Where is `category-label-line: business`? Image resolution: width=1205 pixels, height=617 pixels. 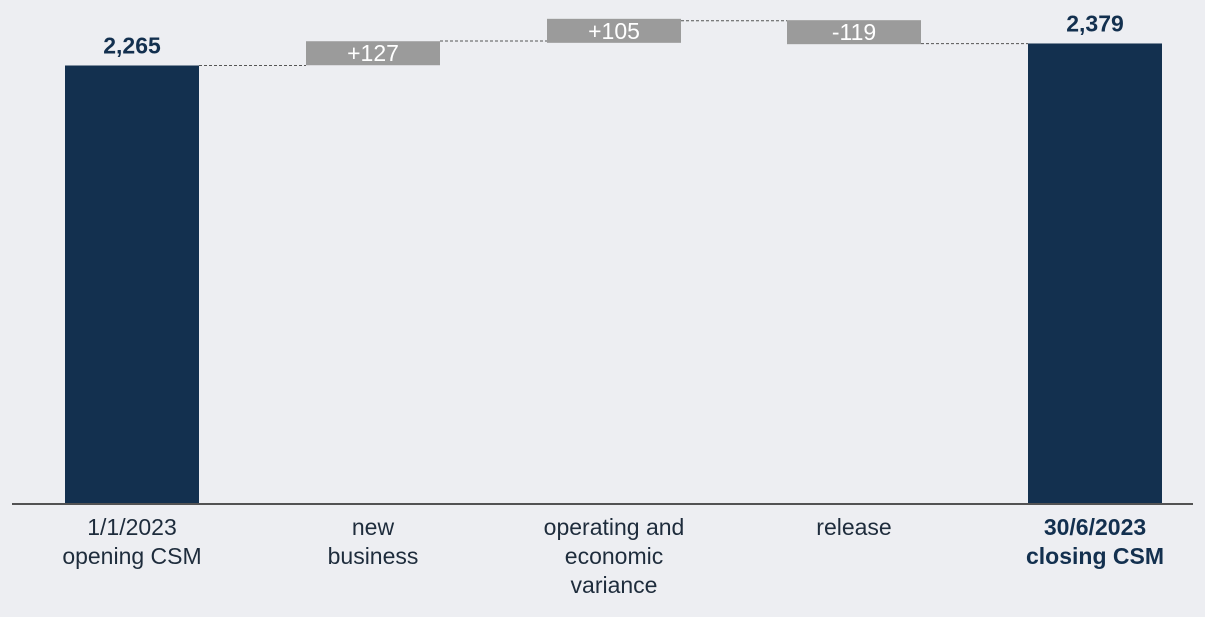 category-label-line: business is located at coordinates (373, 556).